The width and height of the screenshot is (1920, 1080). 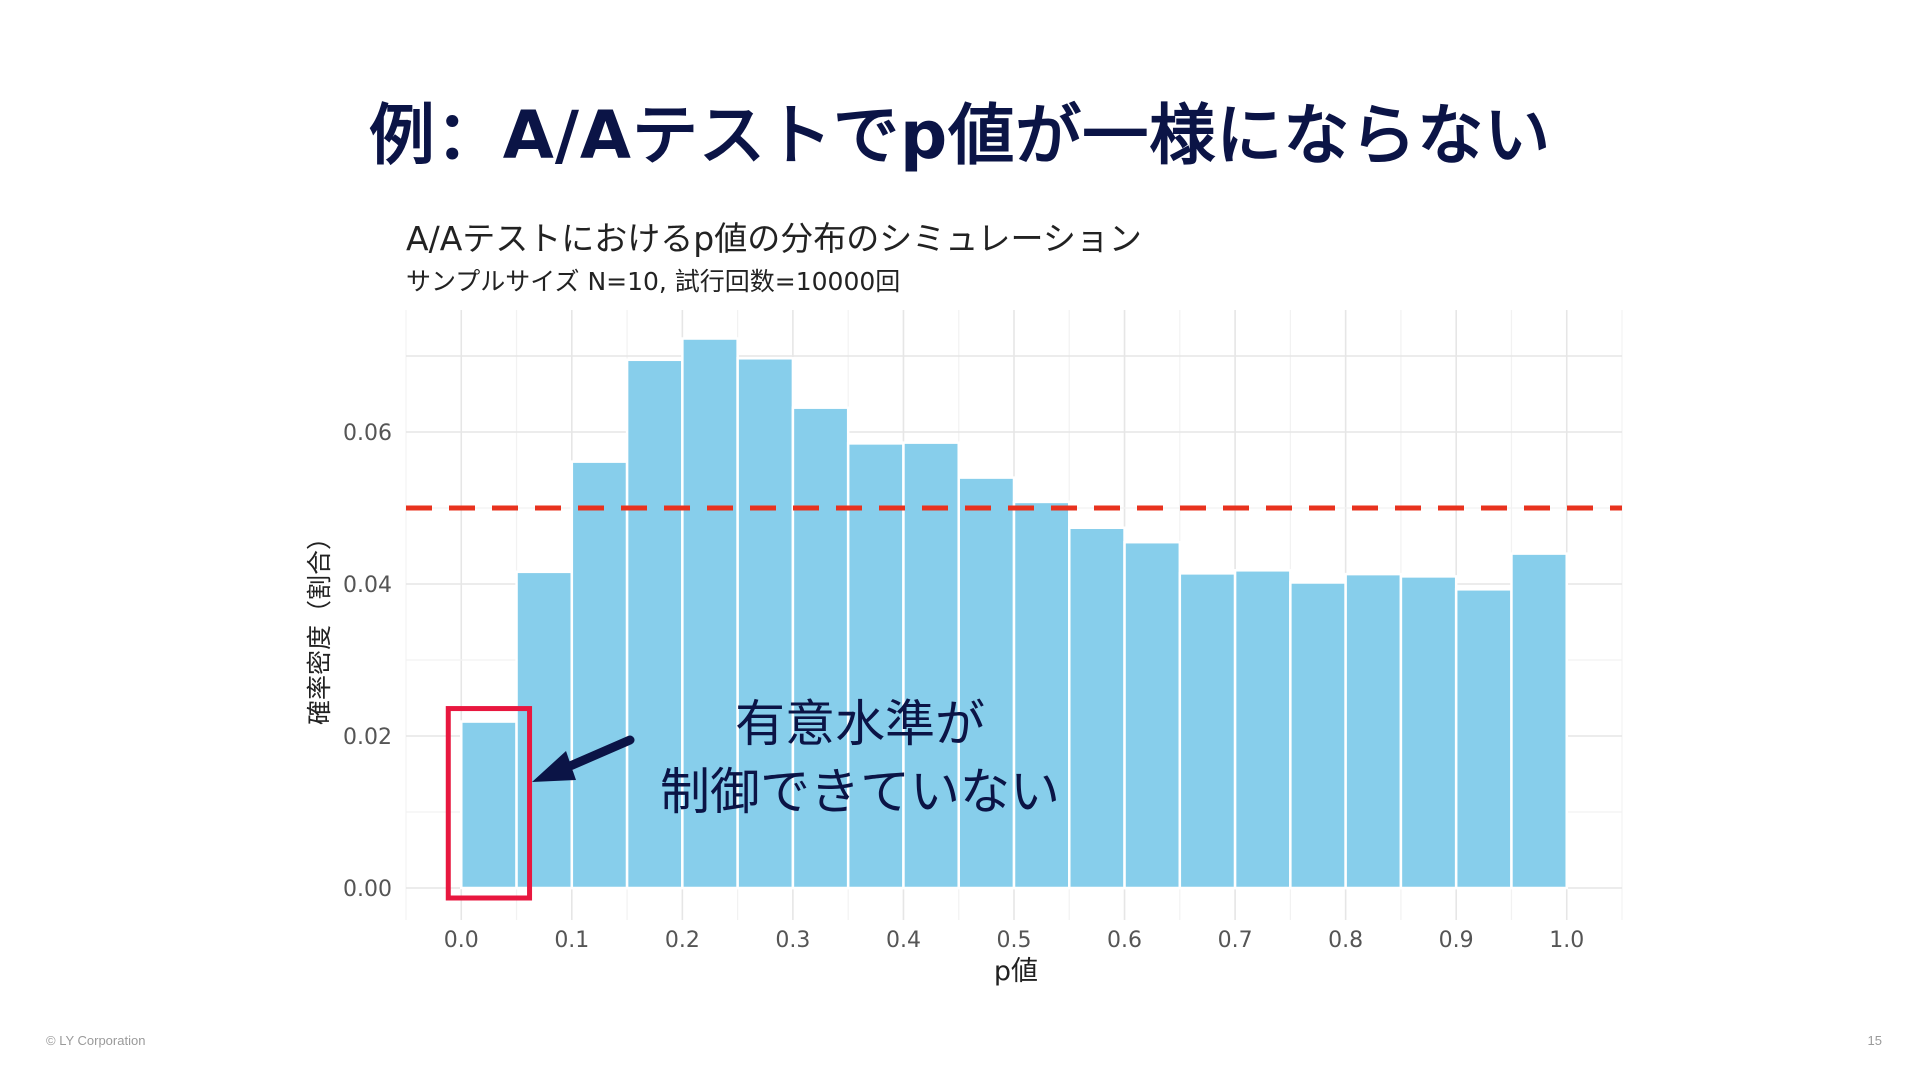 What do you see at coordinates (583, 758) in the screenshot?
I see `arrow-group` at bounding box center [583, 758].